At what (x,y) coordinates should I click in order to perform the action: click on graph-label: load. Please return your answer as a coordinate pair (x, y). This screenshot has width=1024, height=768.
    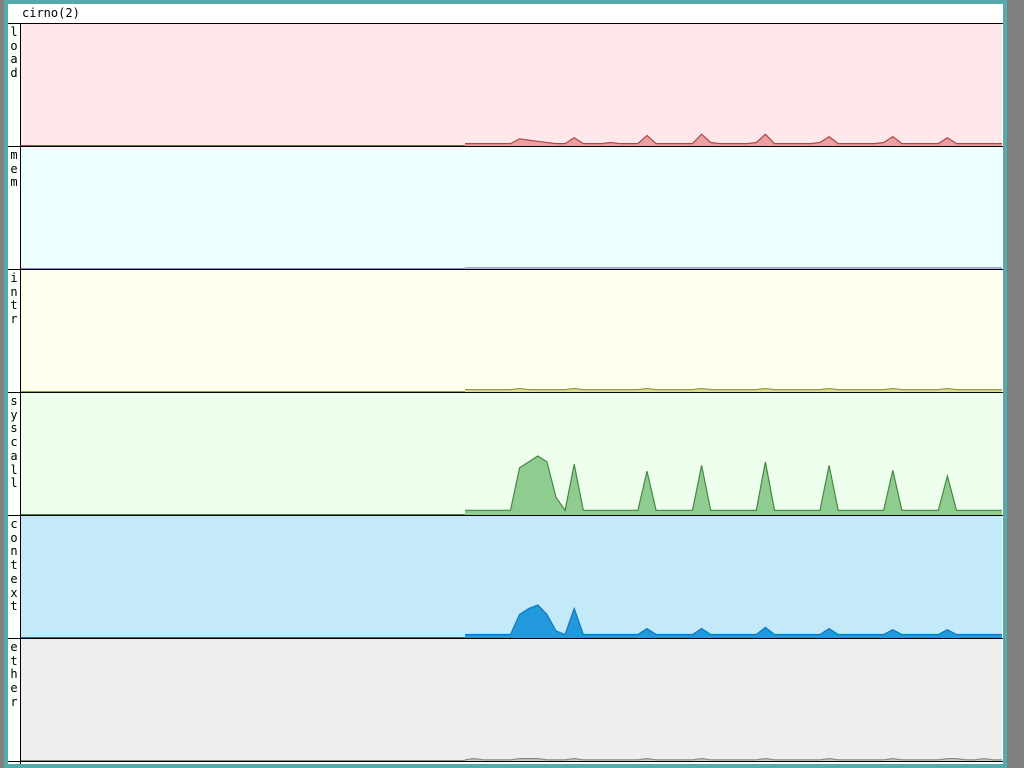
    Looking at the image, I should click on (14, 53).